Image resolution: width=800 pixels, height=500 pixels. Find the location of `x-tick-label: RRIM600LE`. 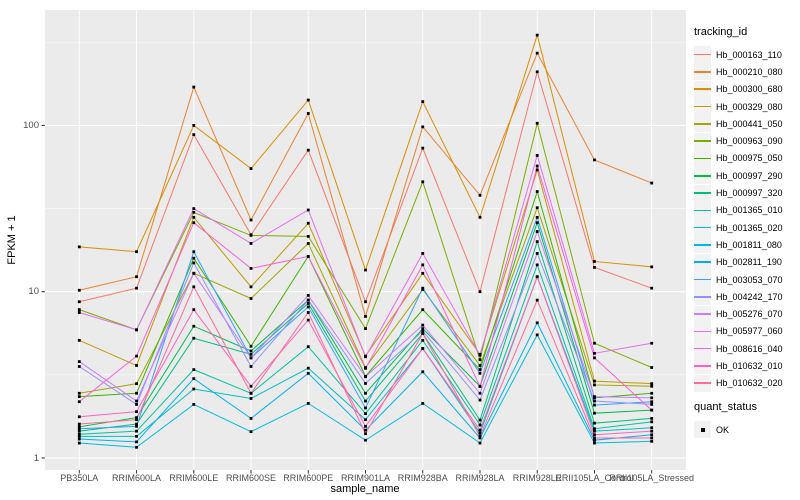

x-tick-label: RRIM600LE is located at coordinates (194, 478).